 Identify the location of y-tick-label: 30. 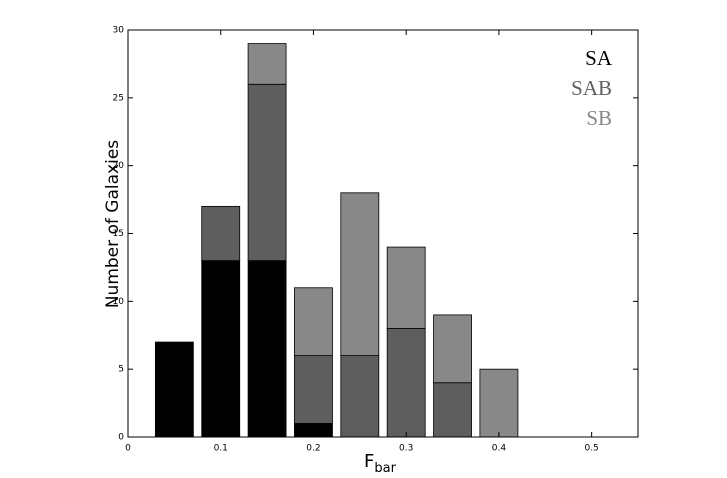
(119, 31).